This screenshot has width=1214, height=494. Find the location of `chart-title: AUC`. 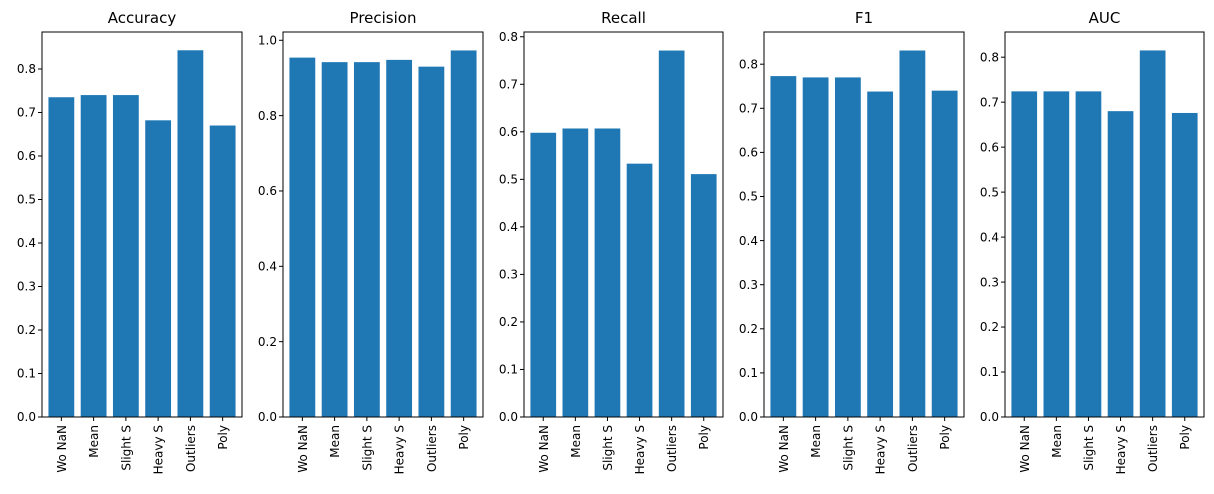

chart-title: AUC is located at coordinates (1105, 18).